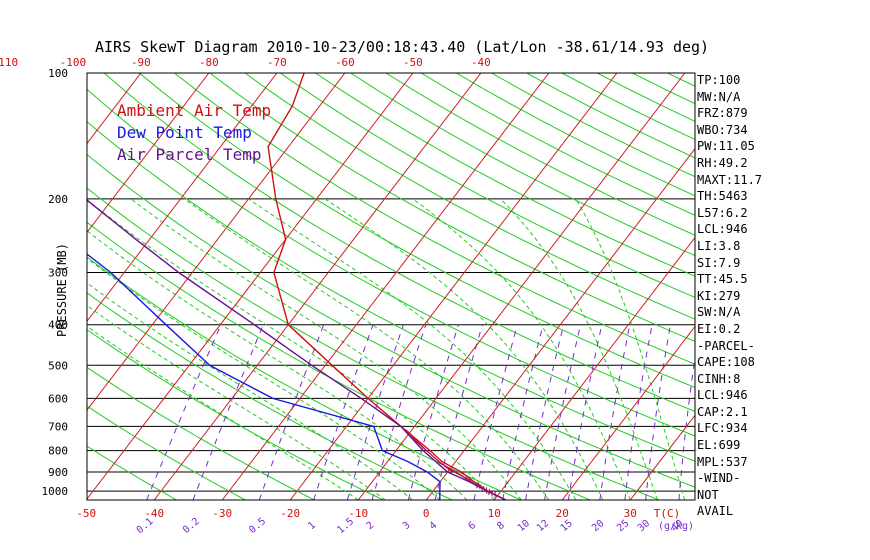 The height and width of the screenshot is (560, 870). What do you see at coordinates (719, 80) in the screenshot?
I see `stat-tp: TP:100` at bounding box center [719, 80].